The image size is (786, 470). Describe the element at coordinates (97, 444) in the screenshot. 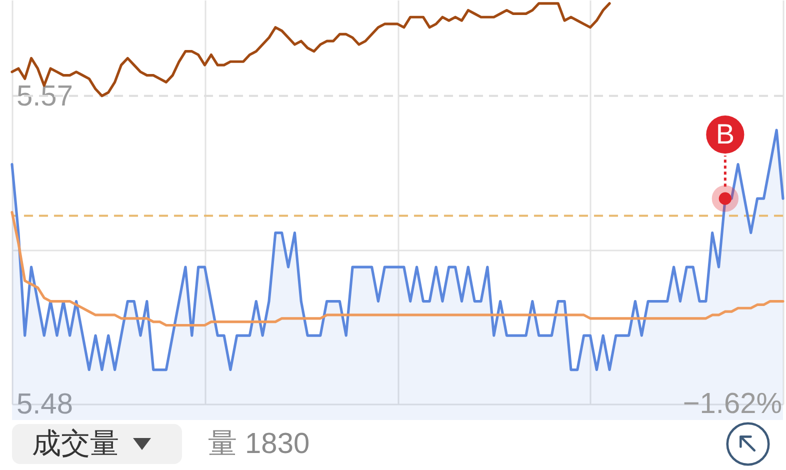

I see `dropdown-button: 成交量` at that location.